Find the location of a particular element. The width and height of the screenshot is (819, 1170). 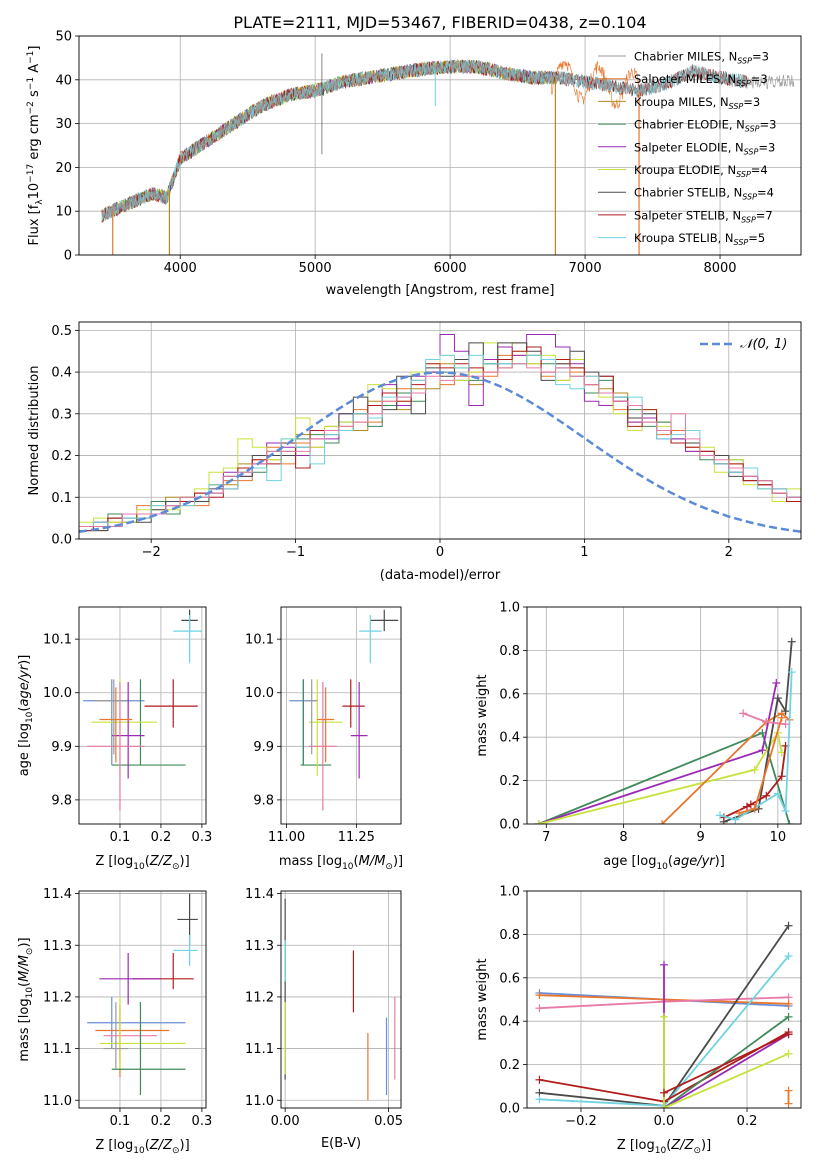

mass_vs_Z-ylabel-var: M/M is located at coordinates (24, 968).